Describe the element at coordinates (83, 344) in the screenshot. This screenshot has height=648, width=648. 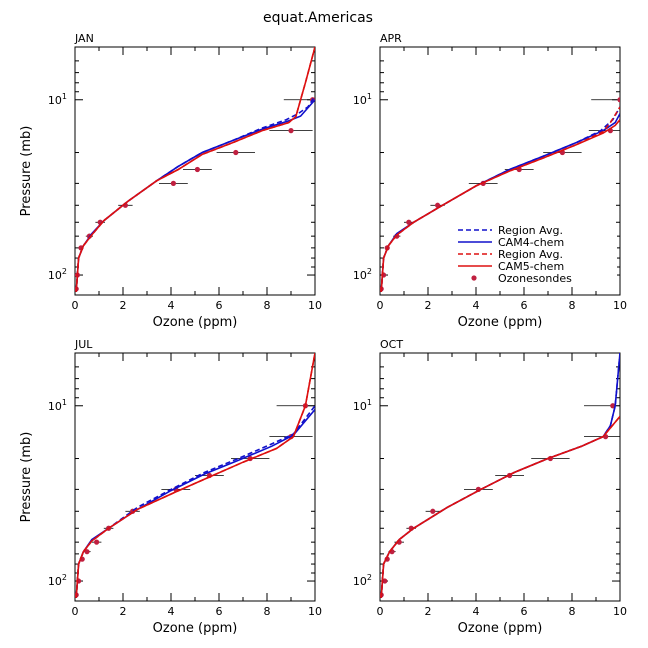
I see `panel-label: JUL` at that location.